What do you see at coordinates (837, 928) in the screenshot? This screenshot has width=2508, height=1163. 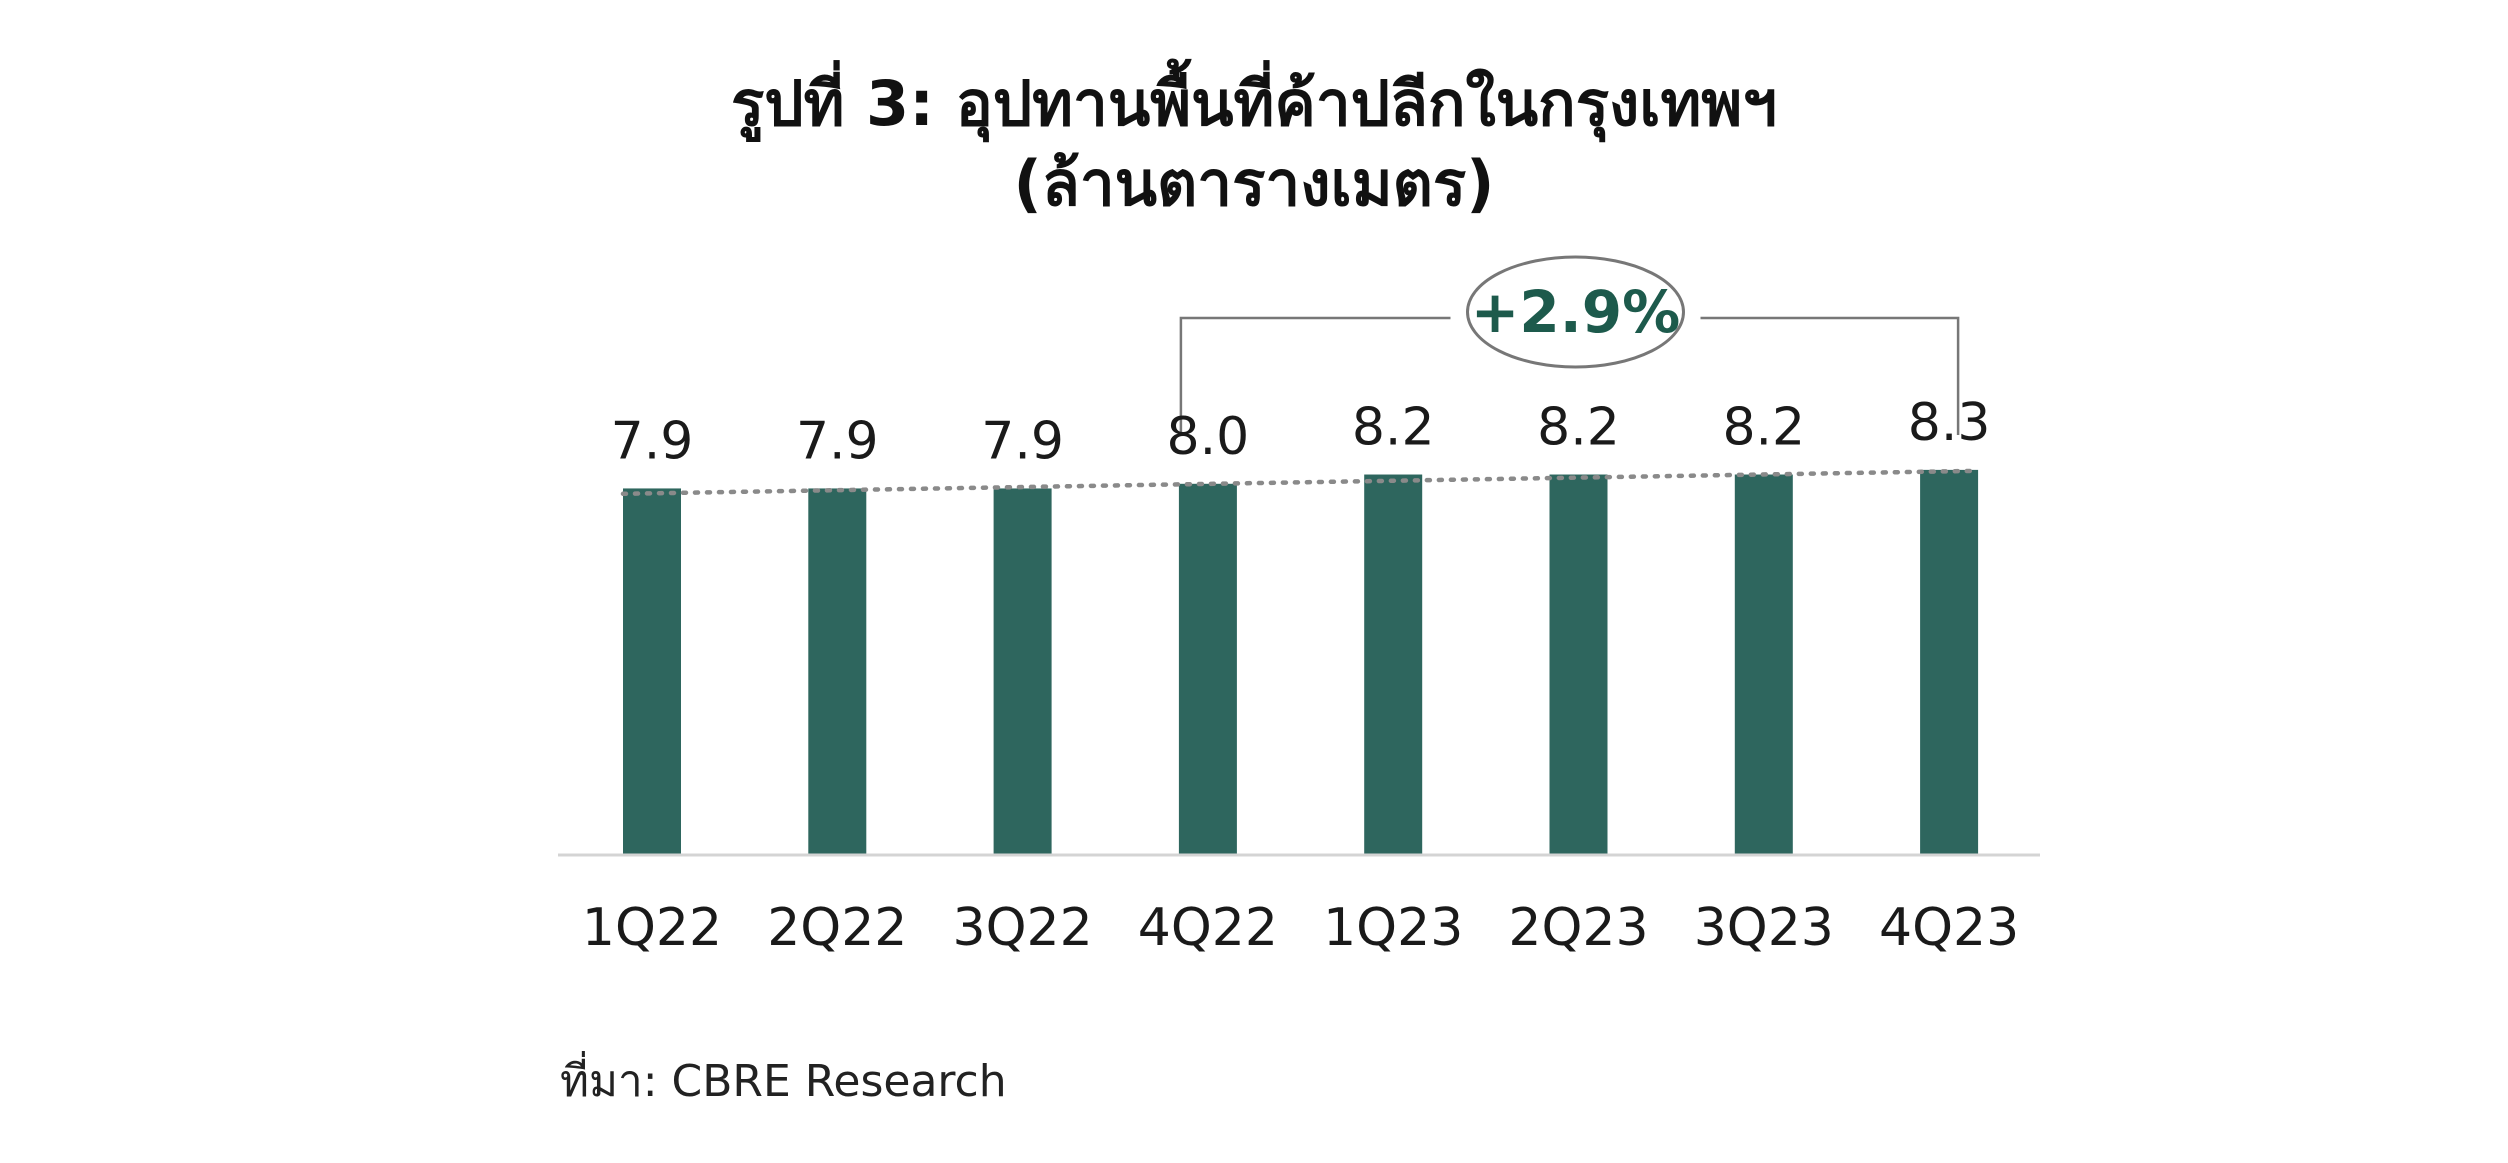 I see `x-tick-label-2Q22: 2Q22` at bounding box center [837, 928].